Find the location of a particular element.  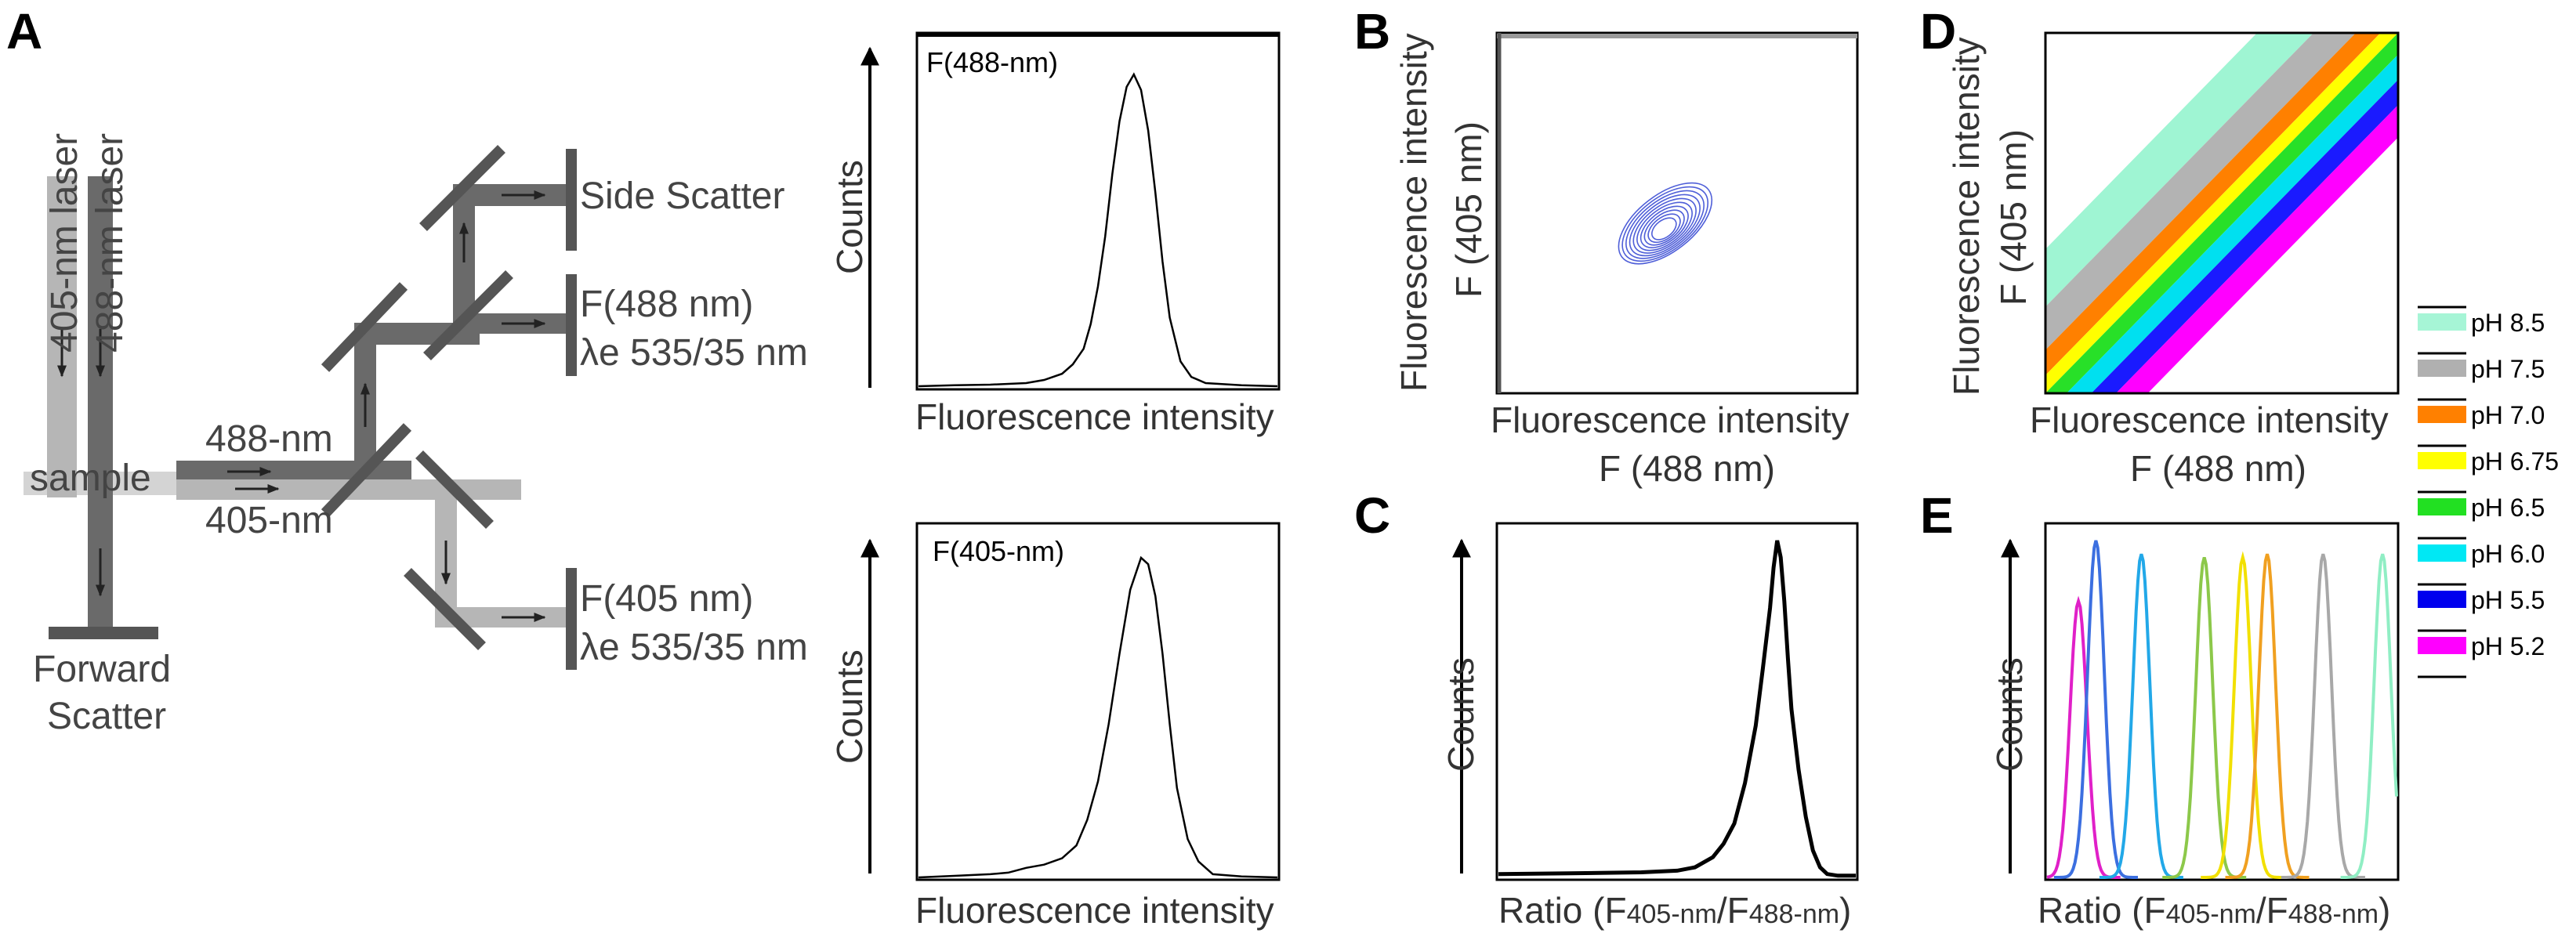

ratio-e-sub1: 405-nm is located at coordinates (2211, 914).